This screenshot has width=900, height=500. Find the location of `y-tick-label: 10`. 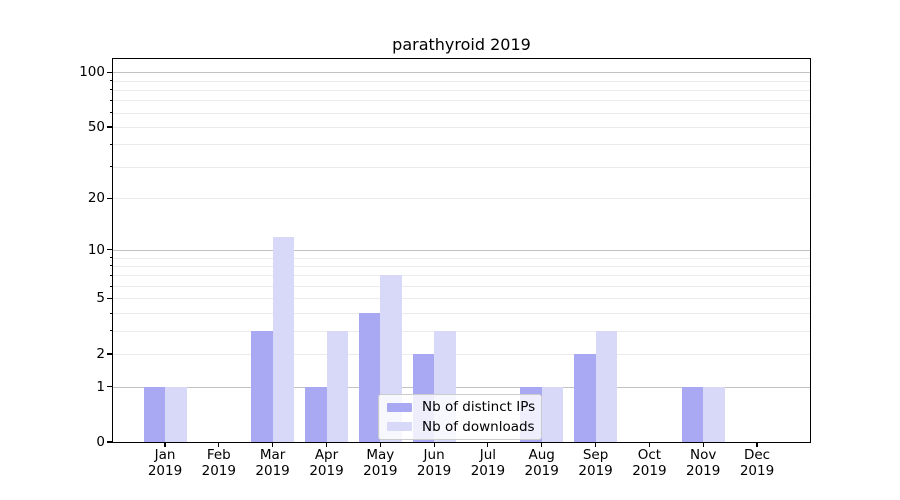

y-tick-label: 10 is located at coordinates (96, 249).